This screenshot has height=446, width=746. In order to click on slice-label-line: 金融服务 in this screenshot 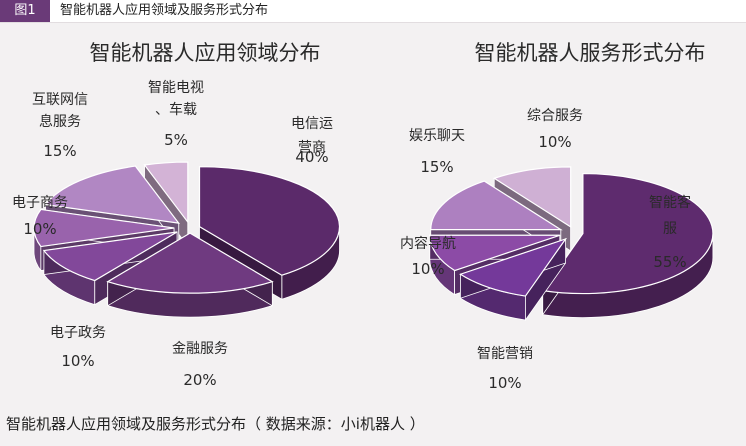, I will do `click(200, 349)`.